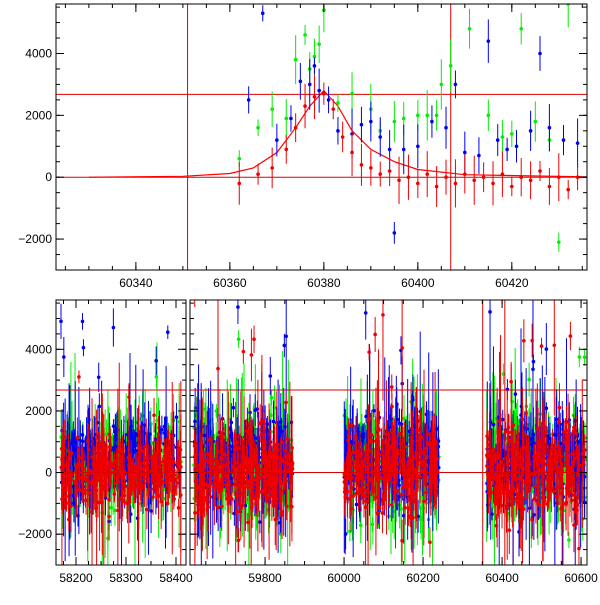 The width and height of the screenshot is (600, 605). What do you see at coordinates (512, 283) in the screenshot?
I see `x-tick-label: 60420` at bounding box center [512, 283].